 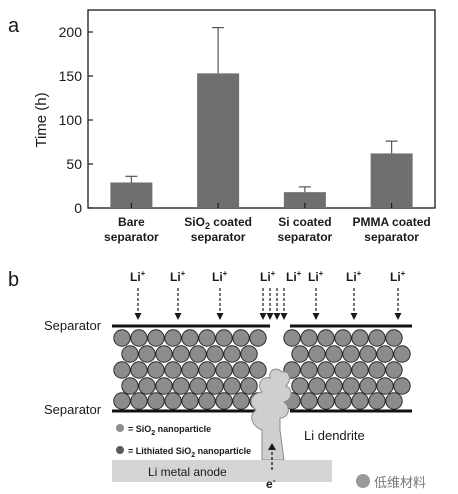 I want to click on x-tick-label: Si coated, so click(x=304, y=222).